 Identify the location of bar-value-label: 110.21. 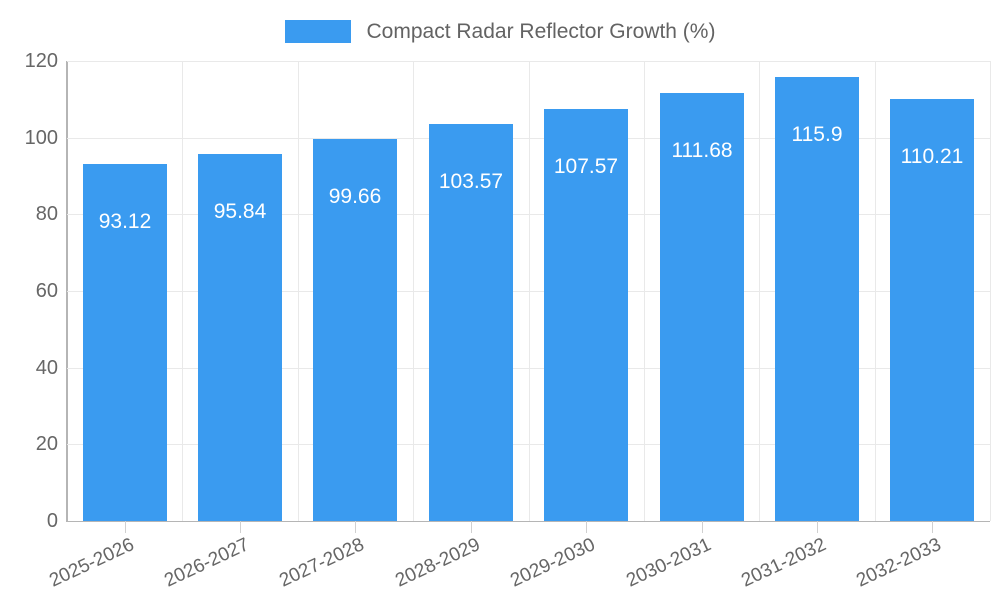
(932, 156).